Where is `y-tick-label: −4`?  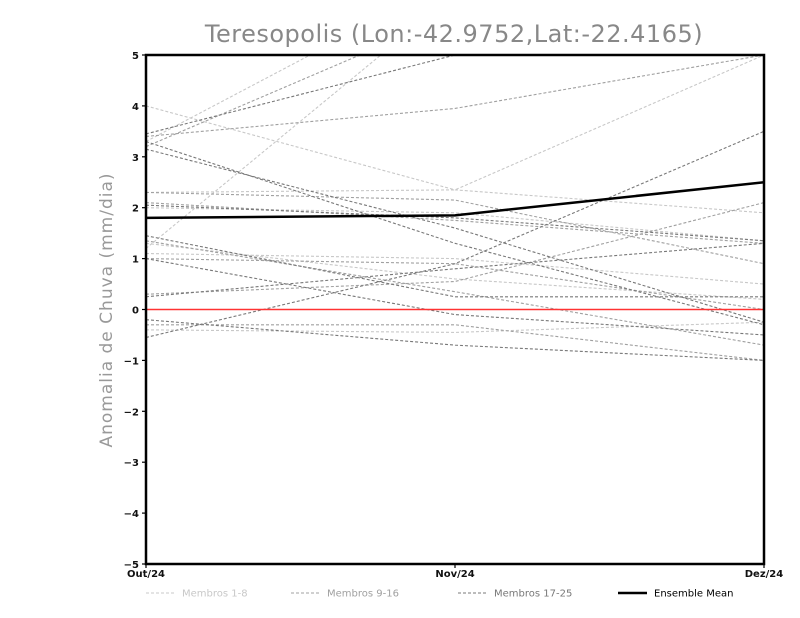
y-tick-label: −4 is located at coordinates (131, 514).